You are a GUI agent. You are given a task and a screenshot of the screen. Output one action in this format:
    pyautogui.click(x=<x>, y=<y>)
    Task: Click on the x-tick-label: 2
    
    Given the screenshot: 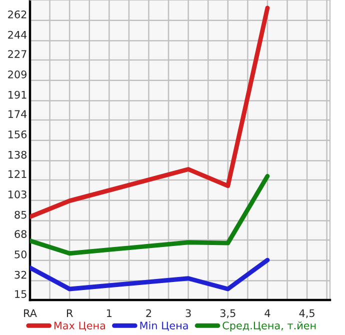 What is the action you would take?
    pyautogui.click(x=149, y=313)
    